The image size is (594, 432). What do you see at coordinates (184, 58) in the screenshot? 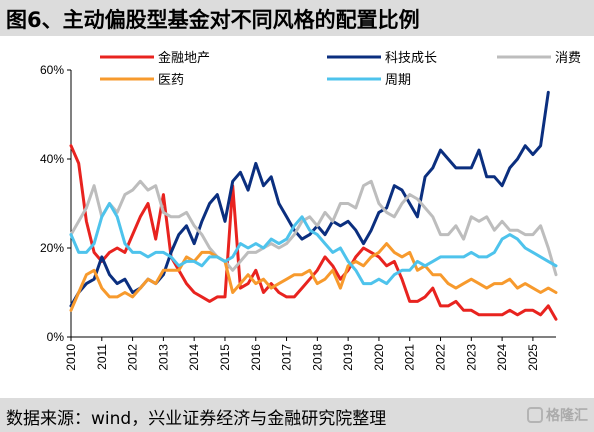
I see `legend-label: 金融地产` at bounding box center [184, 58].